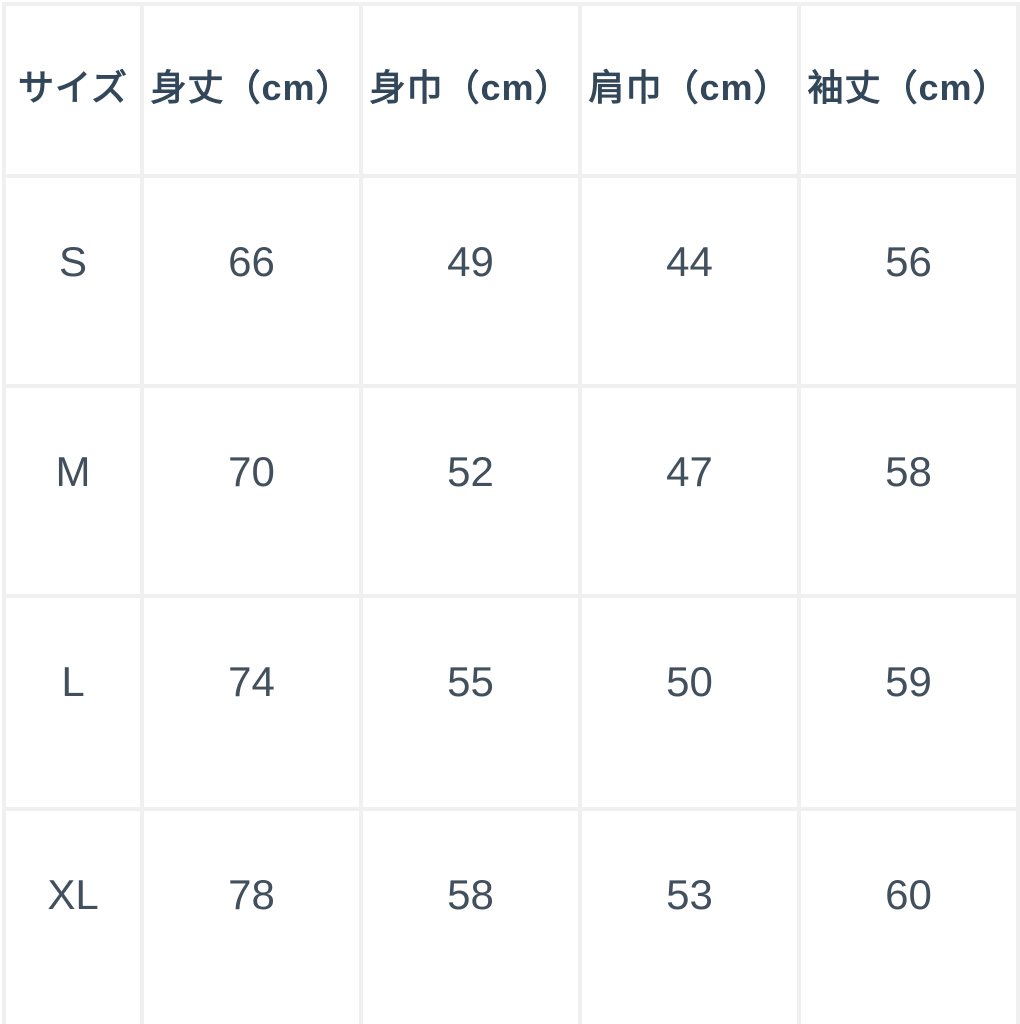 The image size is (1020, 1024). I want to click on cell-sleeve-length: 58, so click(908, 491).